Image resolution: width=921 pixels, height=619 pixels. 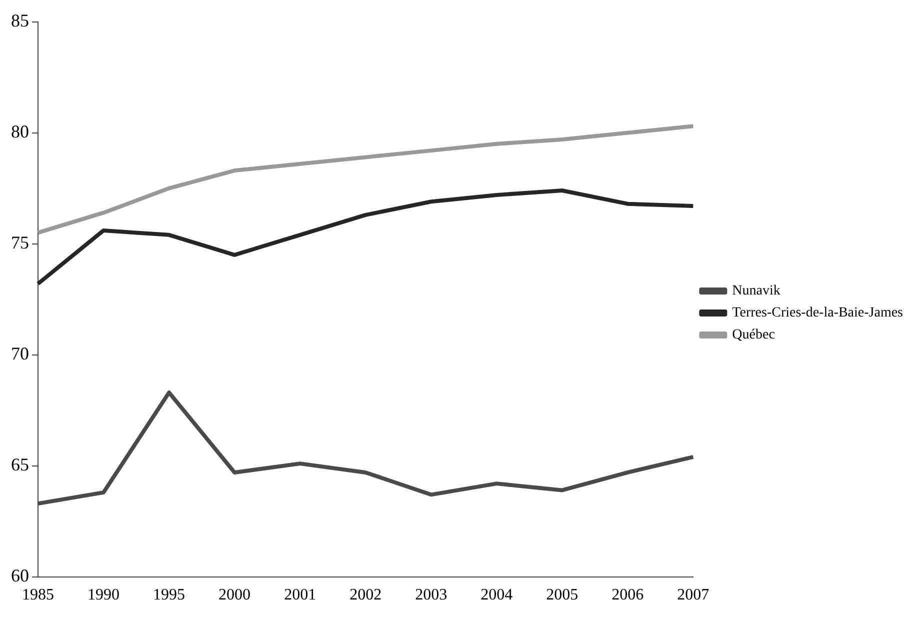 I want to click on legend-label: Nunavik, so click(x=756, y=291).